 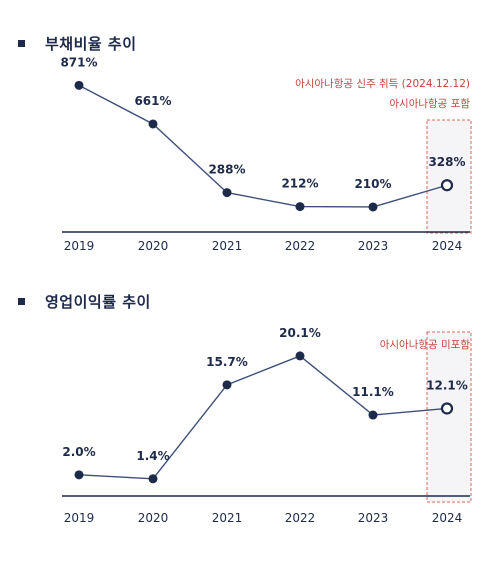 I want to click on debt-ratio-title: 부채비율 추이, so click(x=91, y=44).